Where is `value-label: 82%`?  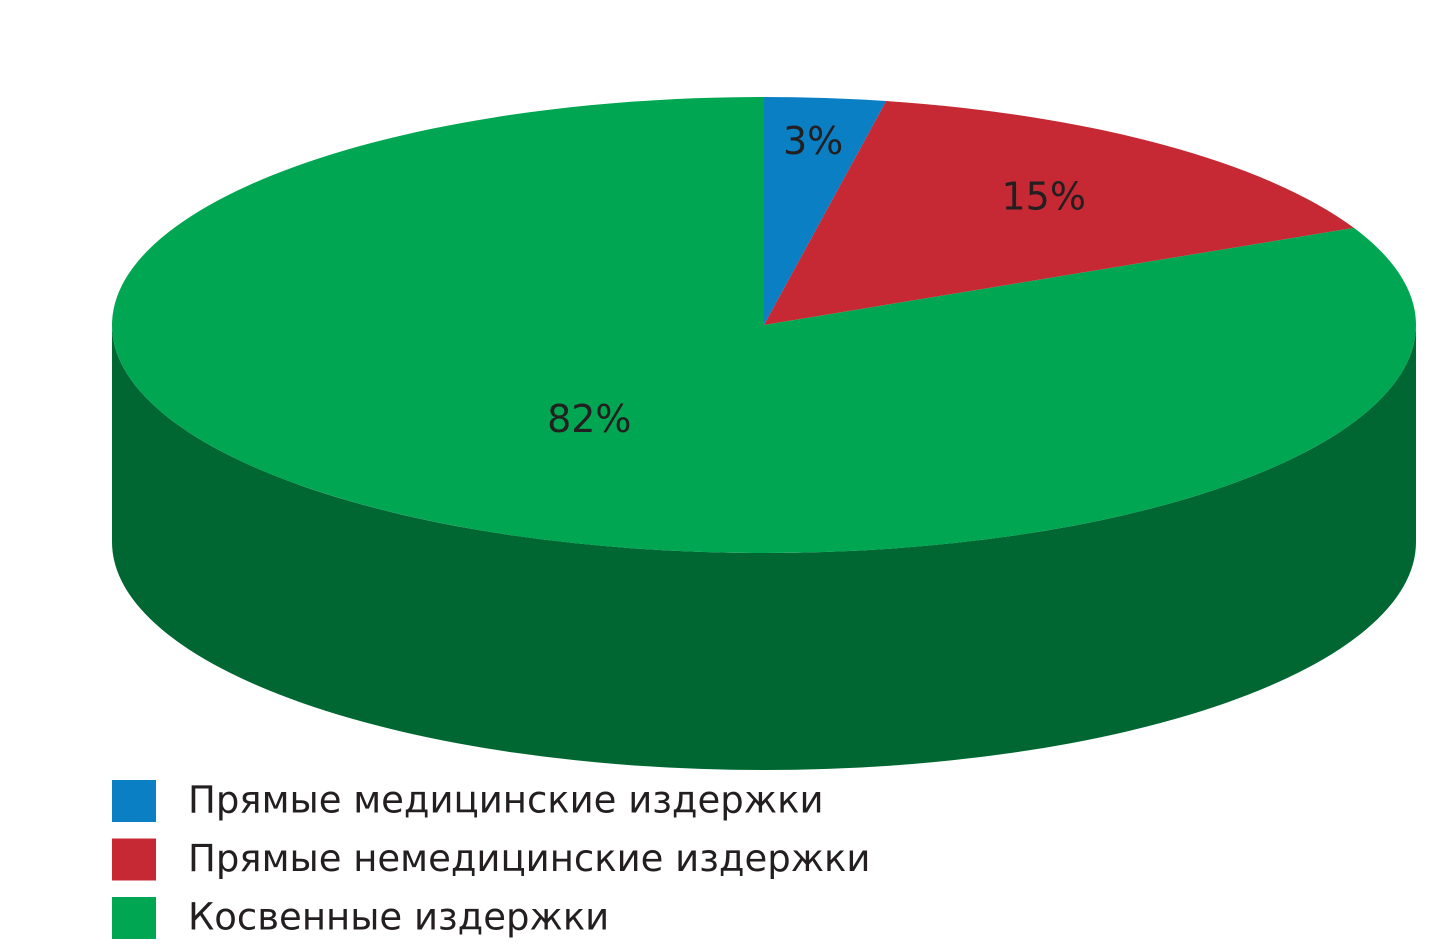 value-label: 82% is located at coordinates (589, 419).